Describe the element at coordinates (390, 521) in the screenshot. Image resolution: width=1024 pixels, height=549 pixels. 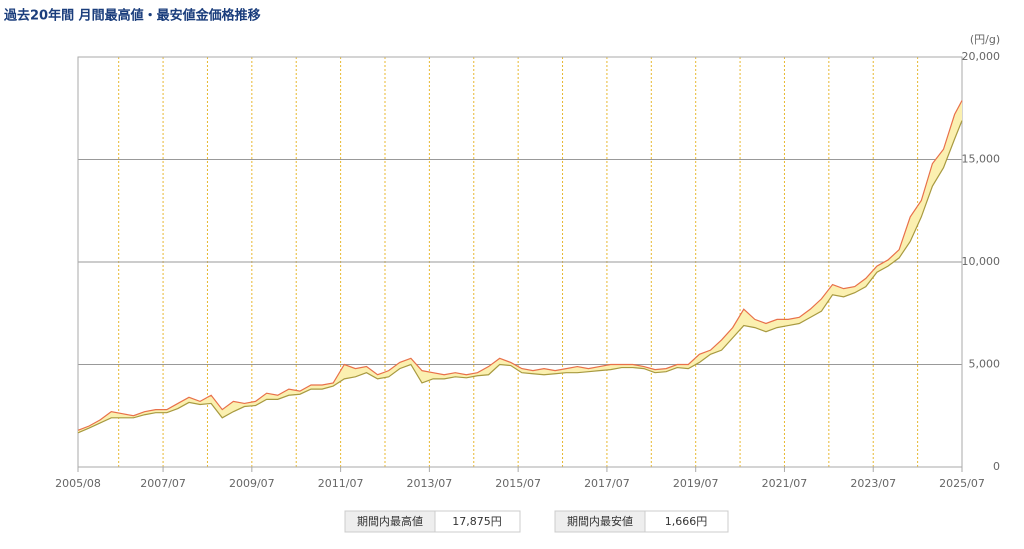
I see `summary-label: 期間内最高値` at that location.